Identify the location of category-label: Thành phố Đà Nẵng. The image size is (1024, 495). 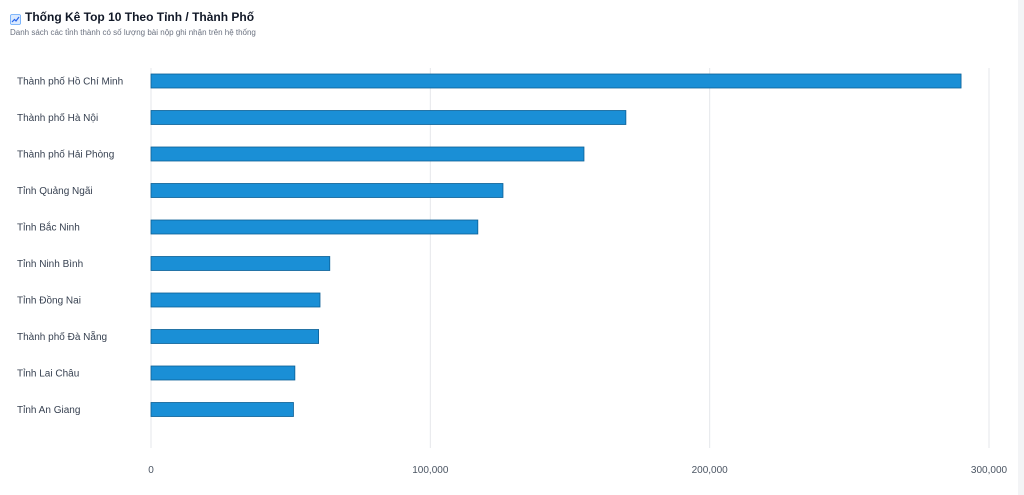
(62, 336).